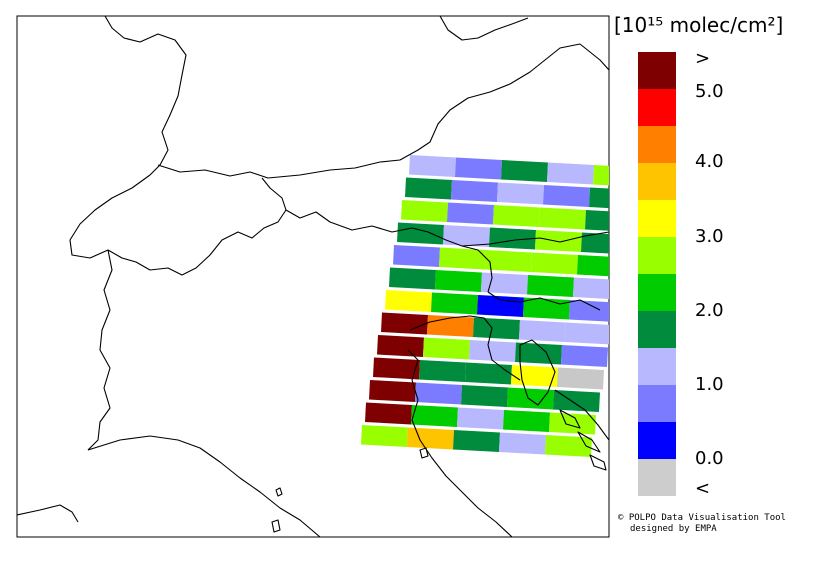 The height and width of the screenshot is (566, 813). Describe the element at coordinates (48, 513) in the screenshot. I see `coast-bottom-left` at that location.